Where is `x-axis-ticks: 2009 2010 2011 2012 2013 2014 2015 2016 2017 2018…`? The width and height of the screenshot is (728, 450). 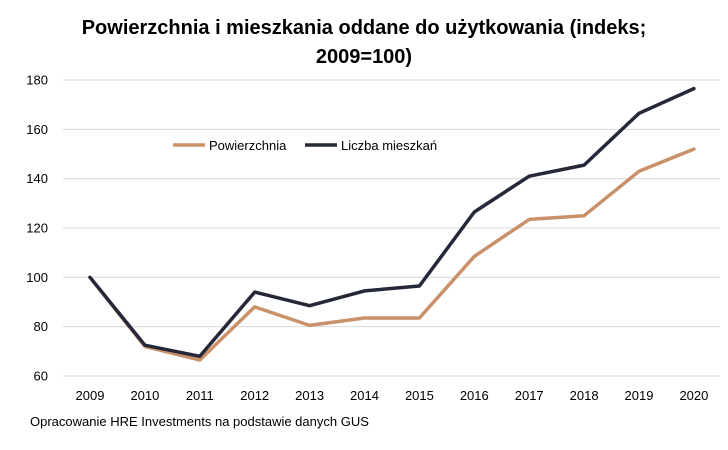 x-axis-ticks: 2009 2010 2011 2012 2013 2014 2015 2016 2017 2018… is located at coordinates (392, 395).